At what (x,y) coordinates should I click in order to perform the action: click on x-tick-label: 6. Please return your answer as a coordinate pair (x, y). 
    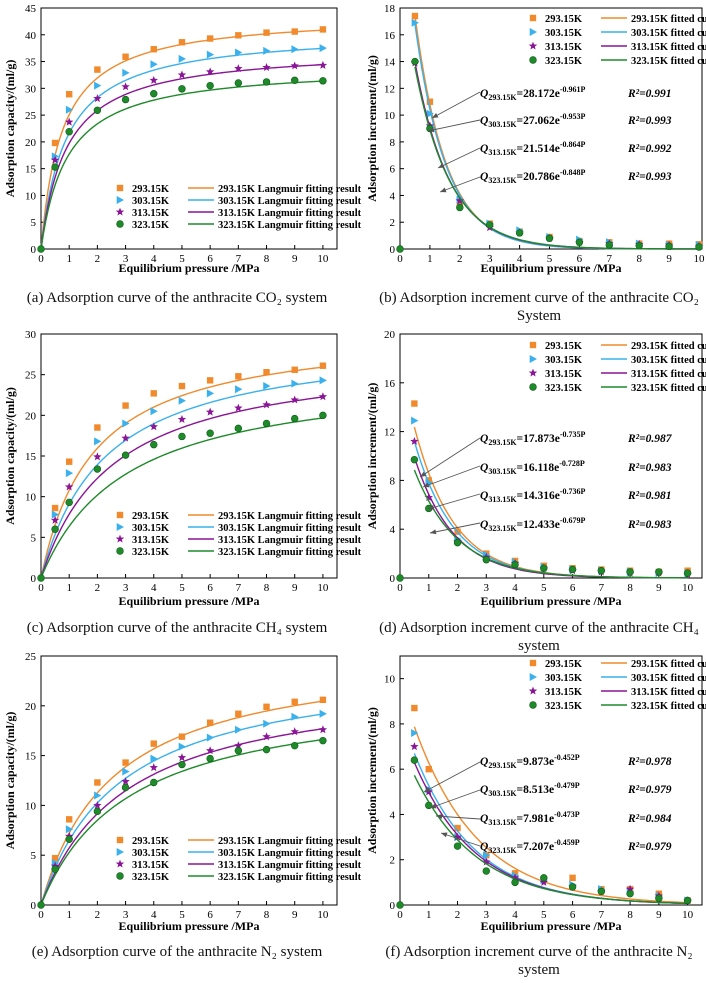
    Looking at the image, I should click on (210, 259).